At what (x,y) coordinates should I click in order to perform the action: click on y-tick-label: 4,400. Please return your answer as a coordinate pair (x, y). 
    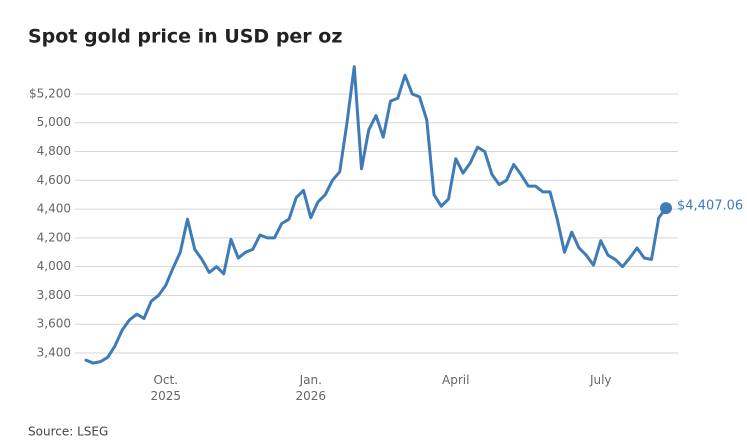
    Looking at the image, I should click on (54, 209).